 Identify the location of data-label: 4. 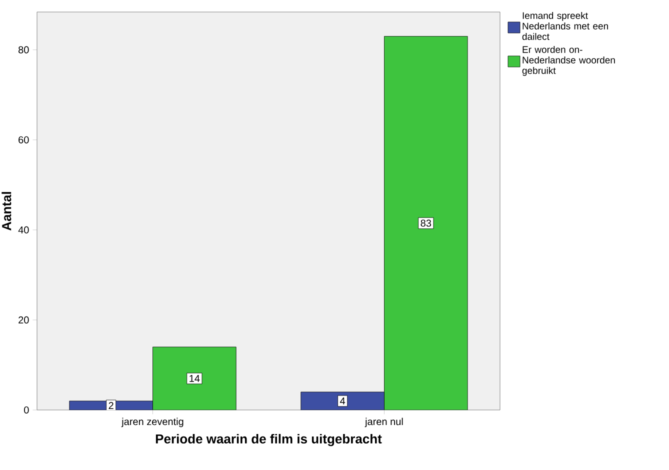
(343, 401).